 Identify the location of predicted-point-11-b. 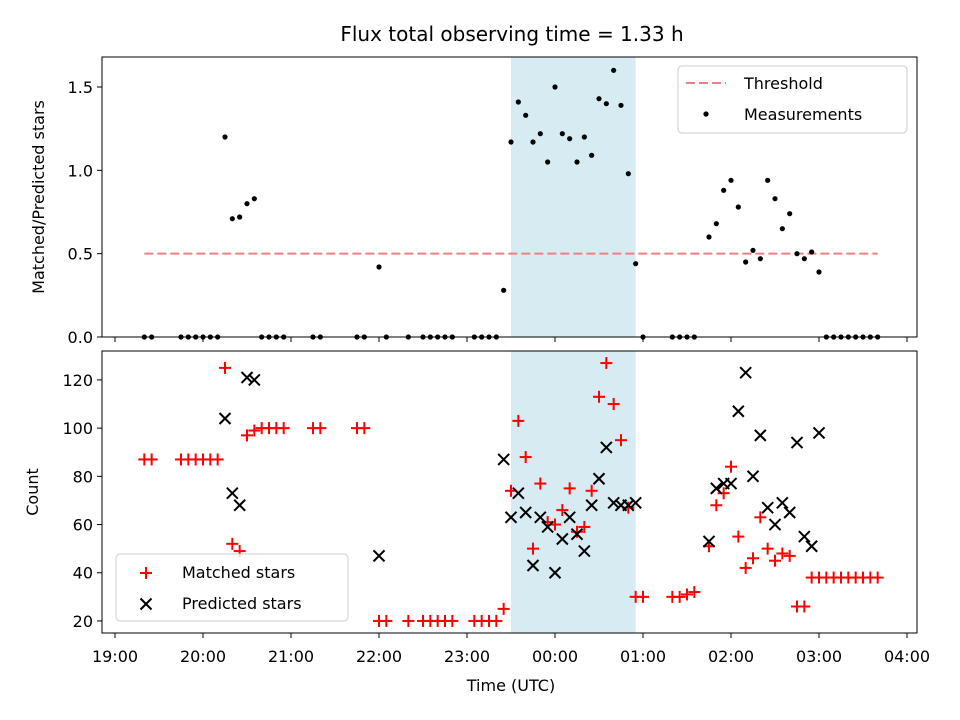
(540, 517).